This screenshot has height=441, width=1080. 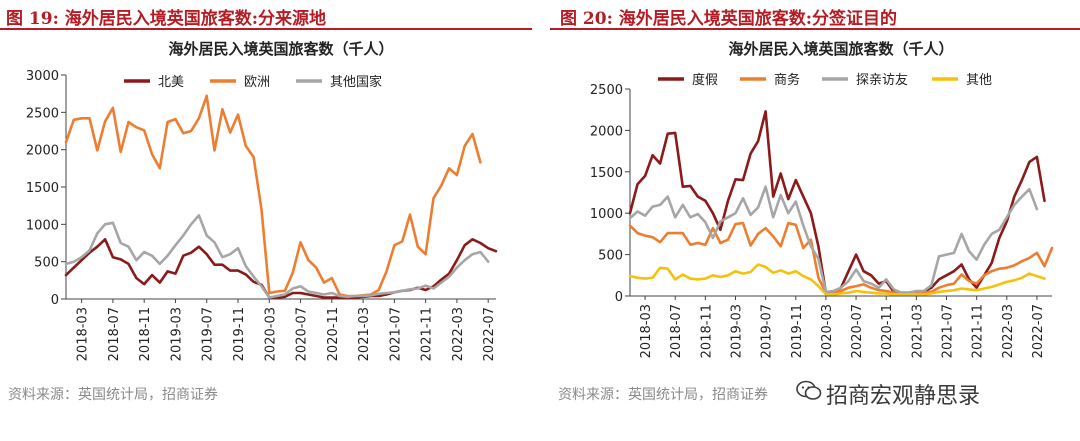 What do you see at coordinates (166, 19) in the screenshot?
I see `figure-19-title: 图 19: 海外居民入境英国旅客数:分来源地` at bounding box center [166, 19].